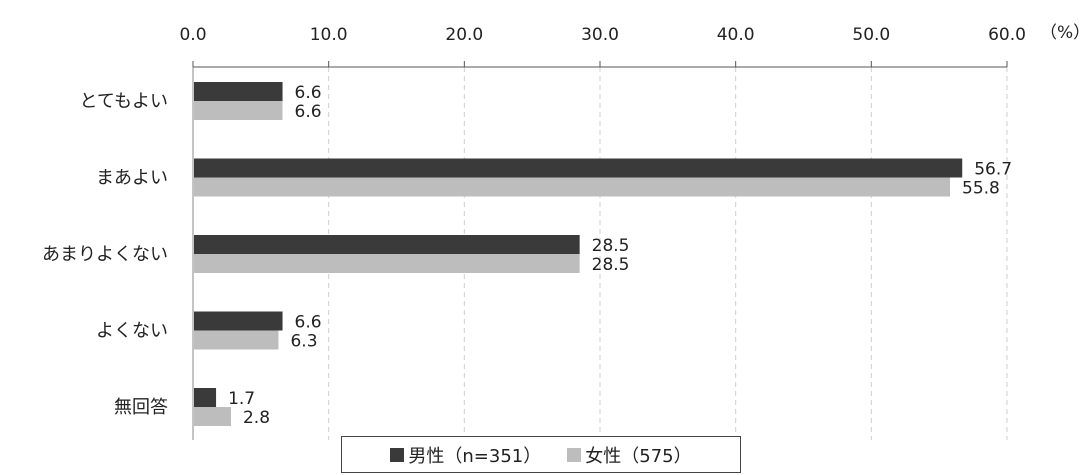  I want to click on category-label: とてもよい, so click(123, 101).